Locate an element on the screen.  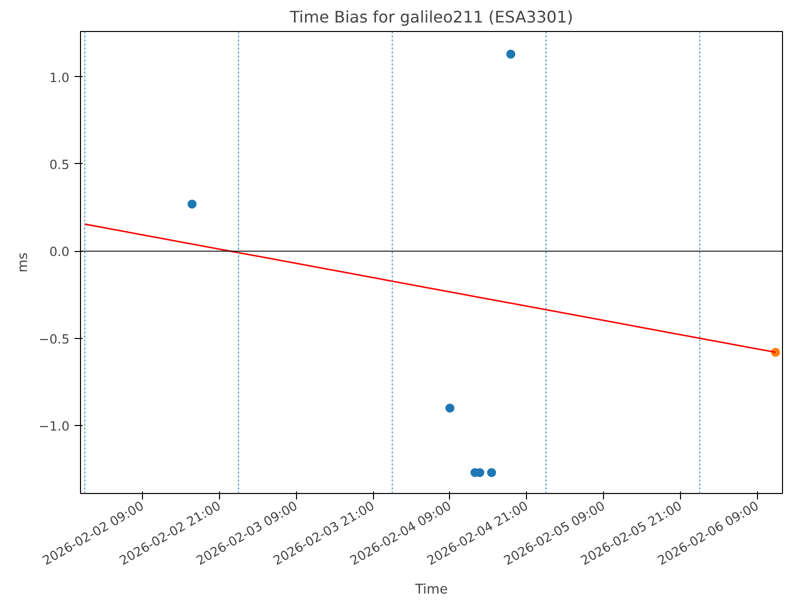
y-tick-label: 0.5 is located at coordinates (59, 164).